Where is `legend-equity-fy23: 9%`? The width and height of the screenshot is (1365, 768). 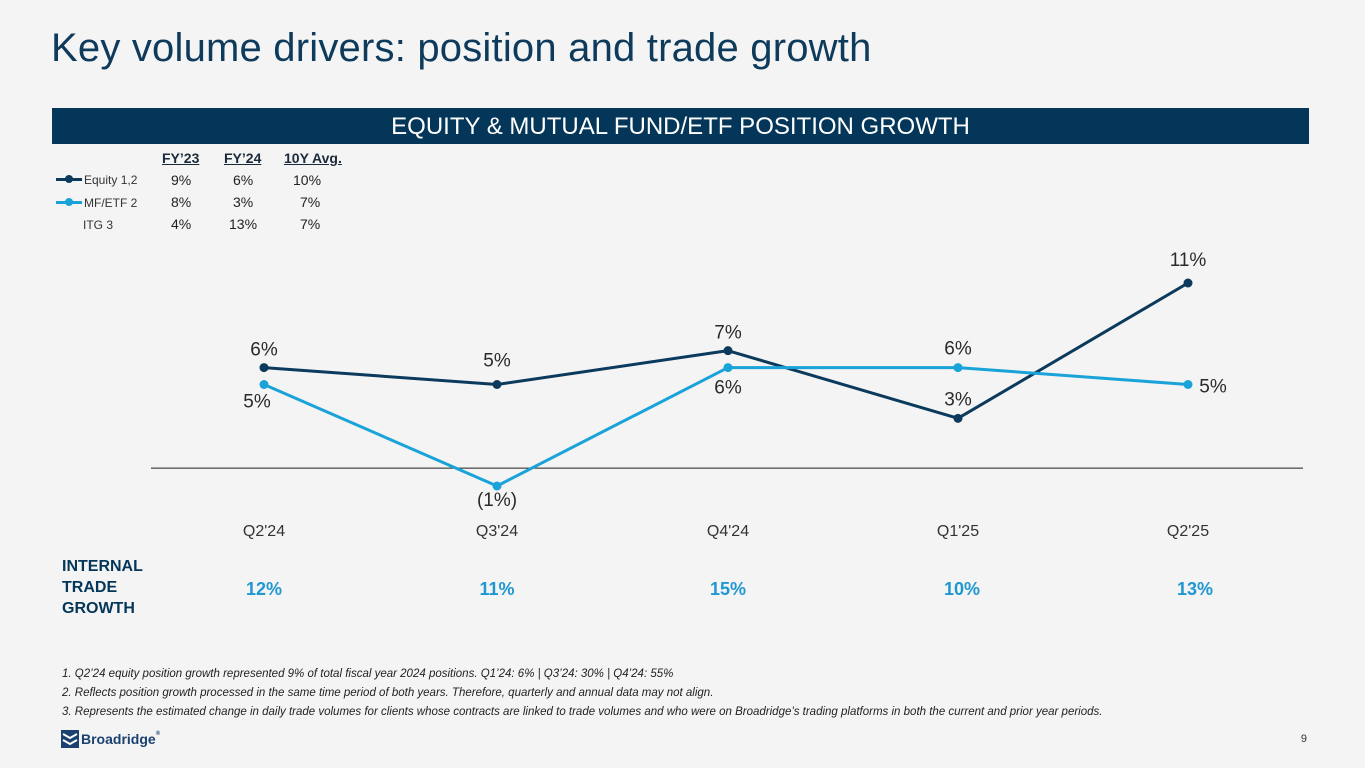
legend-equity-fy23: 9% is located at coordinates (181, 180).